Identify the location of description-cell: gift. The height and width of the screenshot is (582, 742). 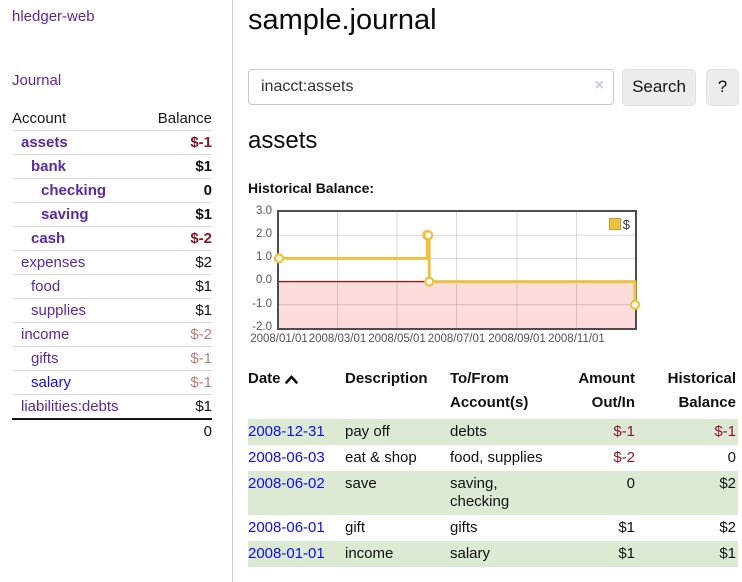
(355, 527).